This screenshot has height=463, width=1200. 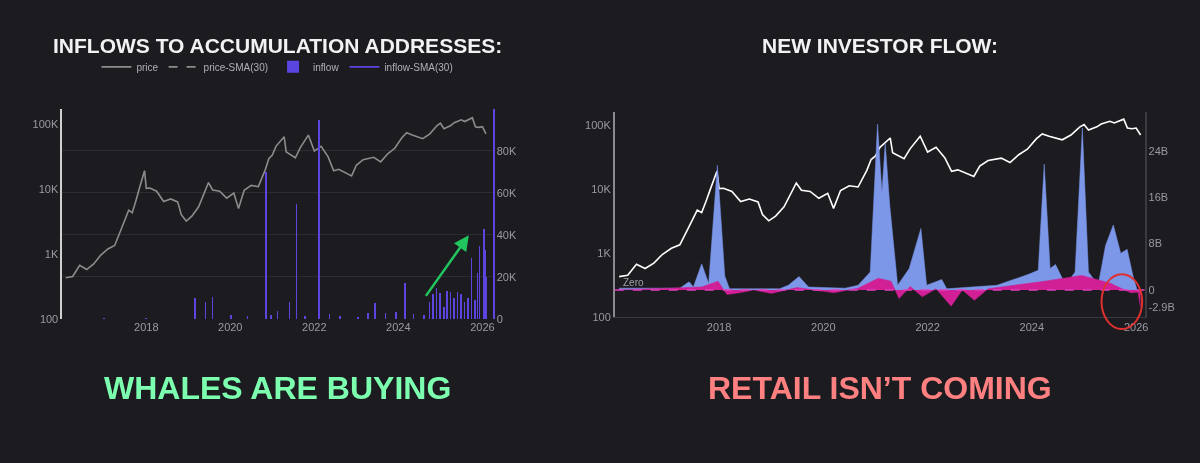 I want to click on chart-title: INFLOWS TO ACCUMULATION ADDRESSES:, so click(x=278, y=45).